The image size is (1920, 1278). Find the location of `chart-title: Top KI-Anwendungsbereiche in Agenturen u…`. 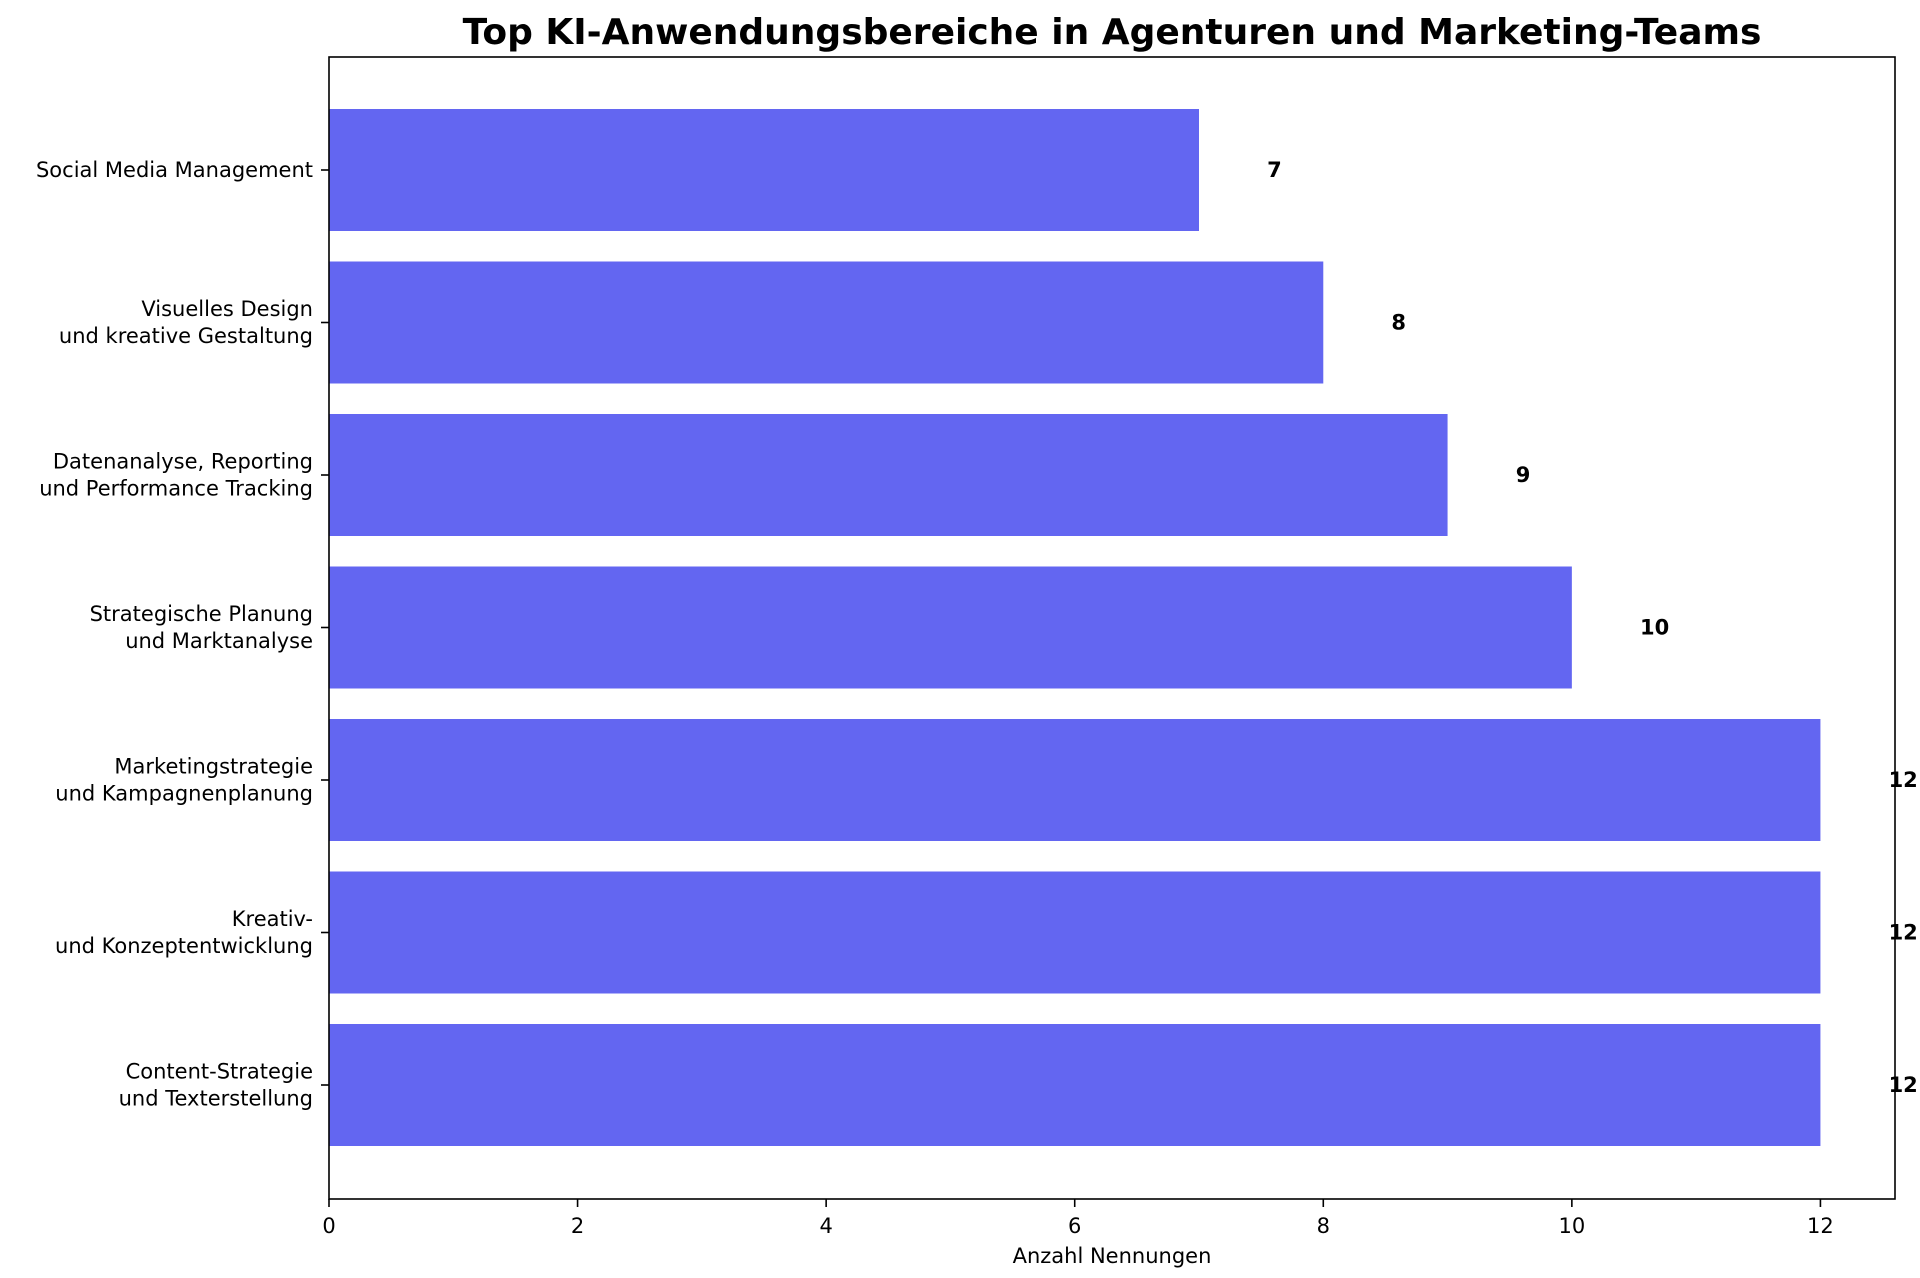

chart-title: Top KI-Anwendungsbereiche in Agenturen u… is located at coordinates (1112, 32).